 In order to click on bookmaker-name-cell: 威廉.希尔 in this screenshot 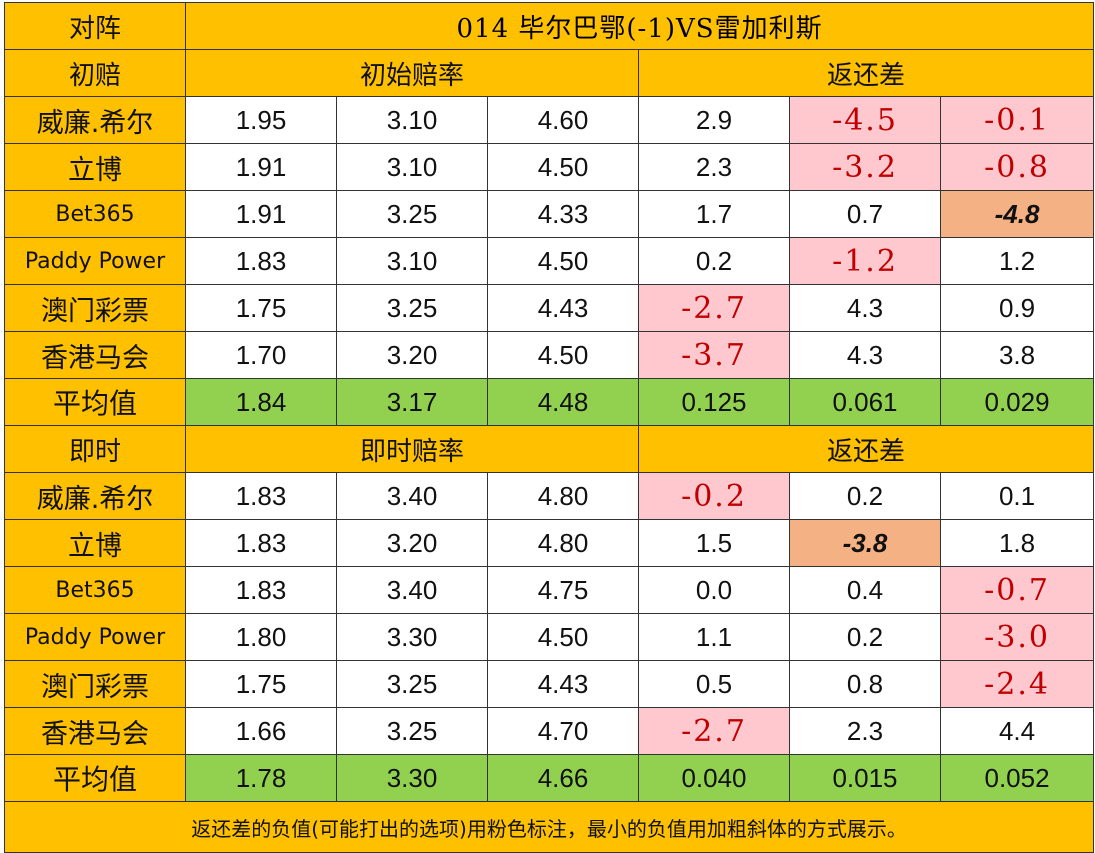, I will do `click(95, 120)`.